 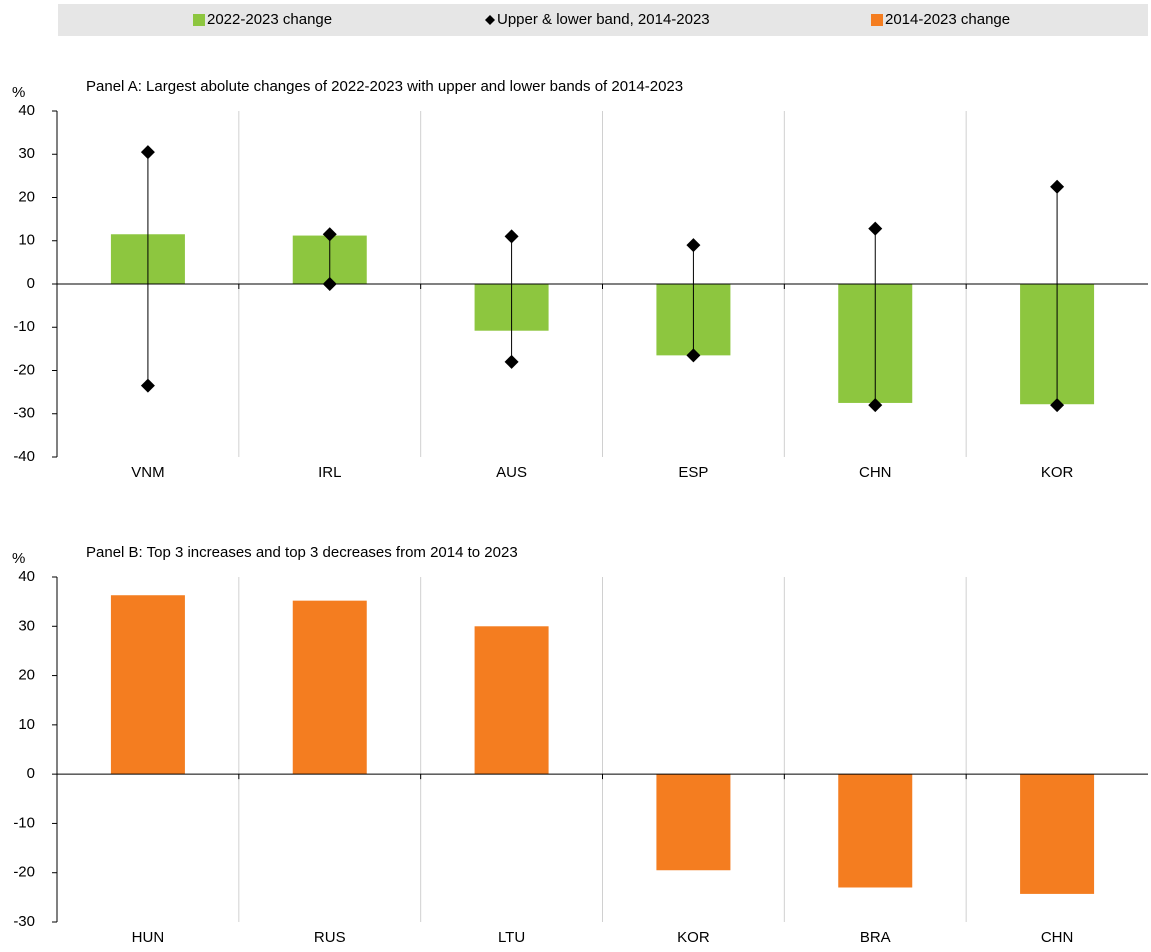 What do you see at coordinates (511, 472) in the screenshot?
I see `x-tick-label: AUS` at bounding box center [511, 472].